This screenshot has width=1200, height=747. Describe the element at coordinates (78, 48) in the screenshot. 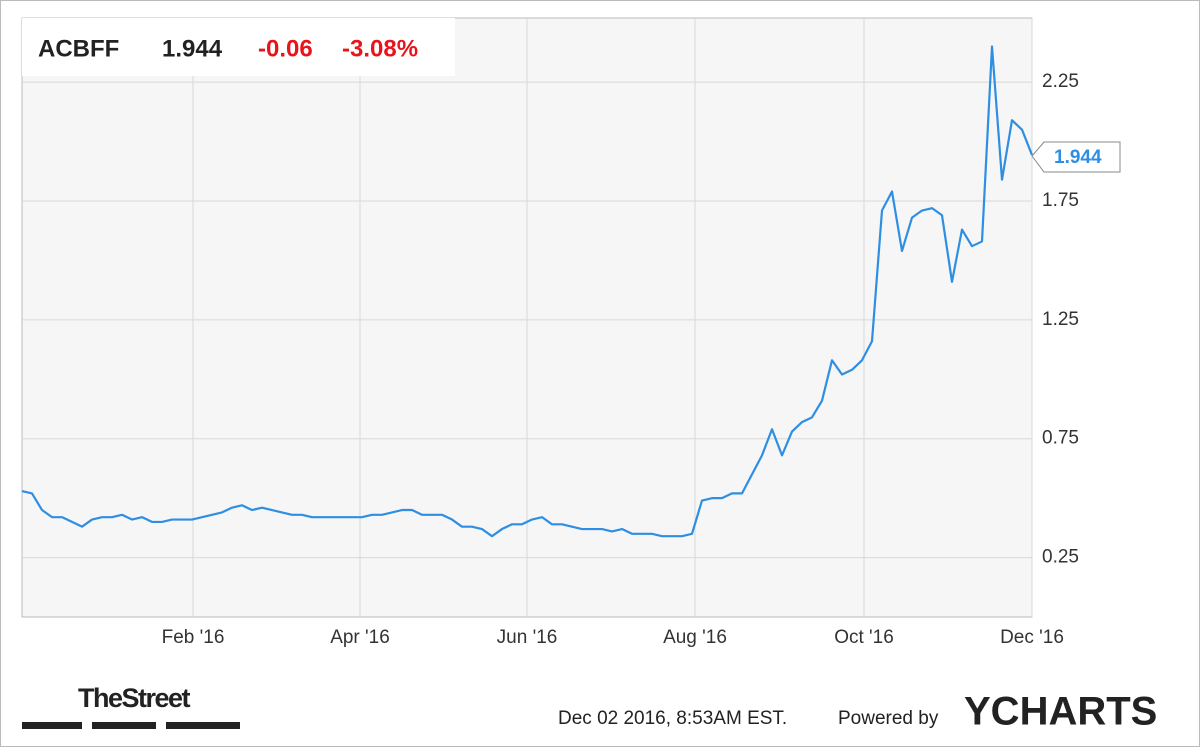

I see `ticker: ACBFF` at that location.